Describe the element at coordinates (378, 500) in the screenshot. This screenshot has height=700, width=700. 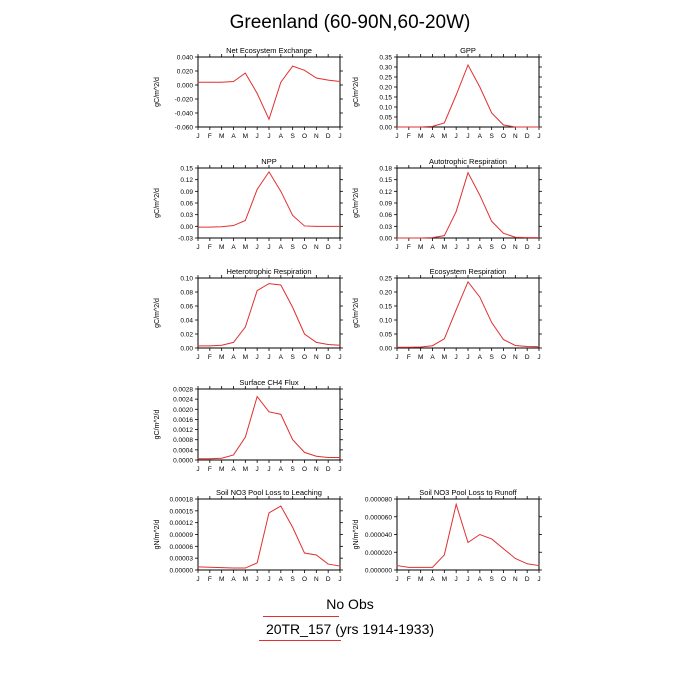
I see `y-tick-label: 0.000080` at that location.